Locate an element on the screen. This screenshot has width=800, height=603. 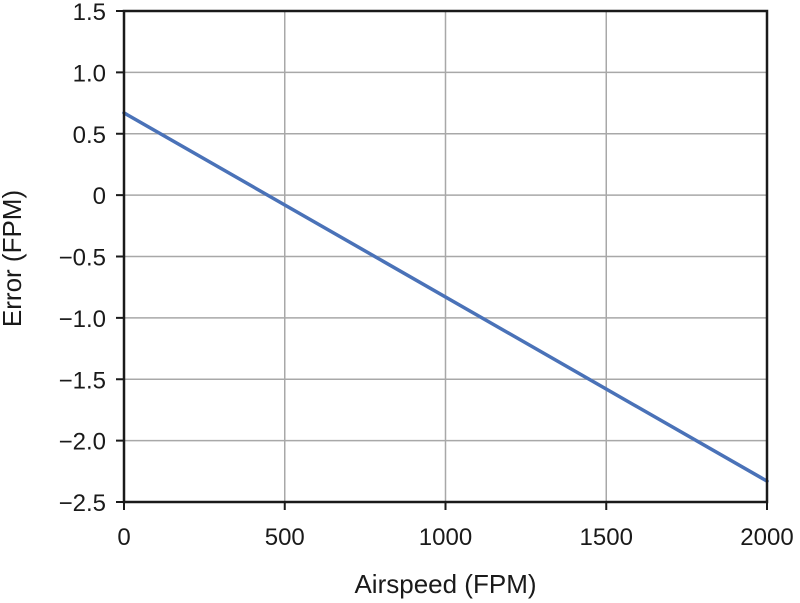
x-tick-label: 500 is located at coordinates (285, 537).